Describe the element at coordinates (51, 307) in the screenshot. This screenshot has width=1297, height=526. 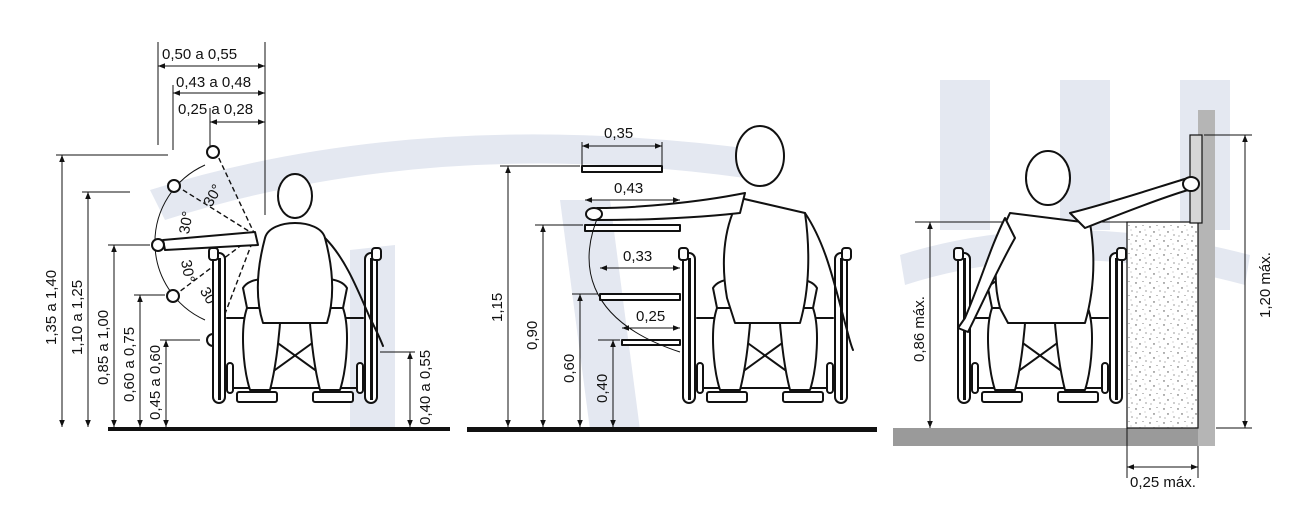
I see `dim-label: 1,35 a 1,40` at that location.